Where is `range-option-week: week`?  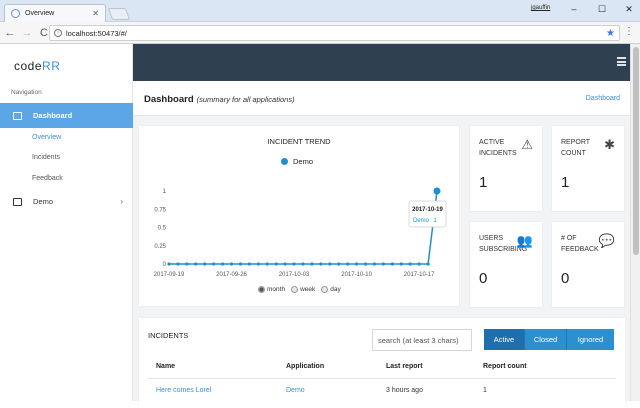 range-option-week: week is located at coordinates (303, 289).